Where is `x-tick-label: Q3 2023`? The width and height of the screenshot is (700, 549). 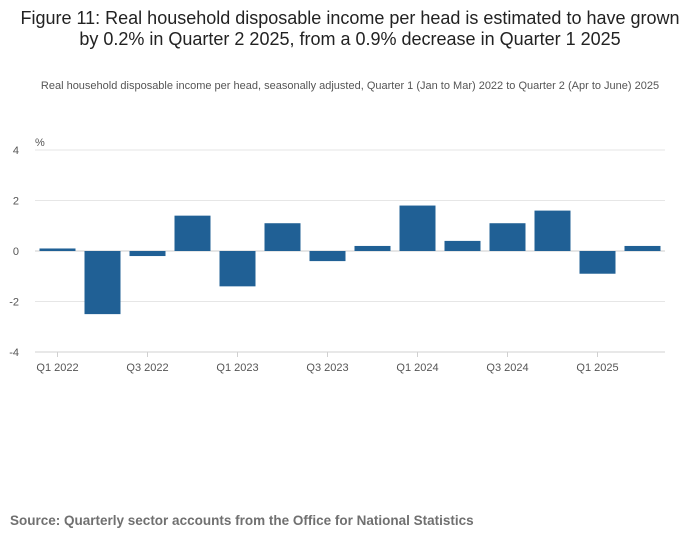
x-tick-label: Q3 2023 is located at coordinates (327, 368).